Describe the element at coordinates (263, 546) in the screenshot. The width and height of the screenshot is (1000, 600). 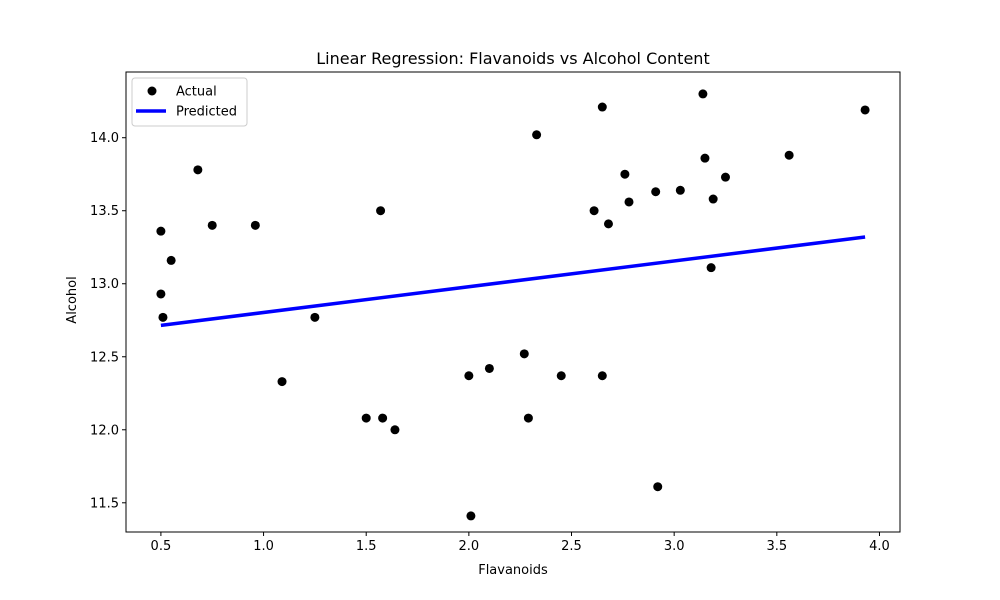
I see `x-tick-label: 1.0` at that location.